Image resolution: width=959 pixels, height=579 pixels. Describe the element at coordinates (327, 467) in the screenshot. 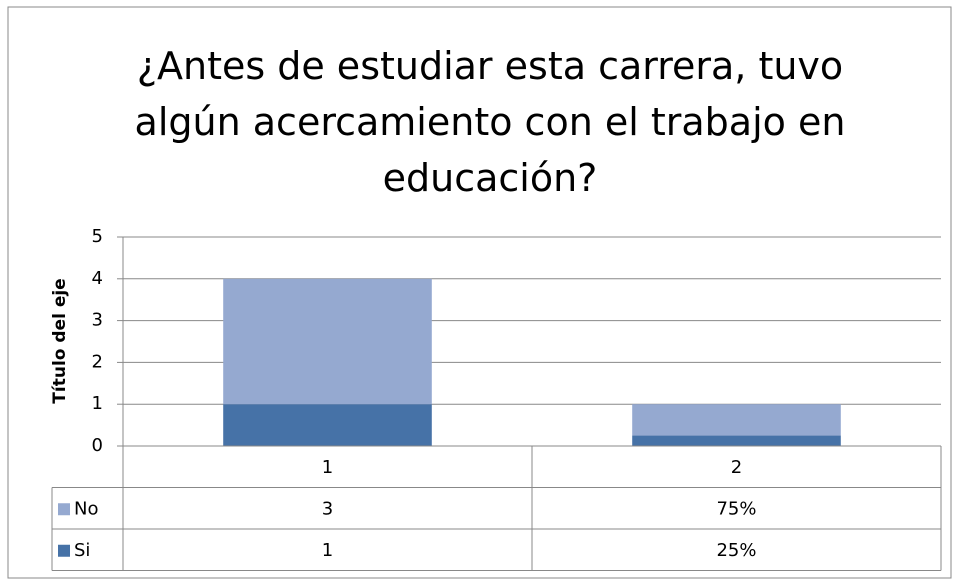

I see `x-tick-label: 1` at that location.